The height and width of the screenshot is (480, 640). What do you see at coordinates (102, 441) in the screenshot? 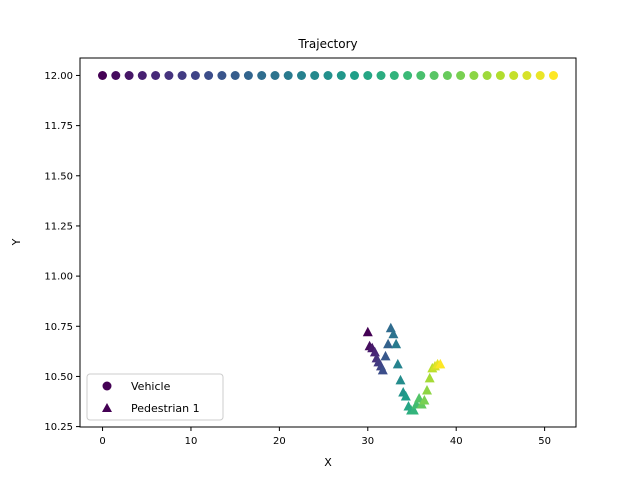
I see `x-tick-label: 0` at bounding box center [102, 441].